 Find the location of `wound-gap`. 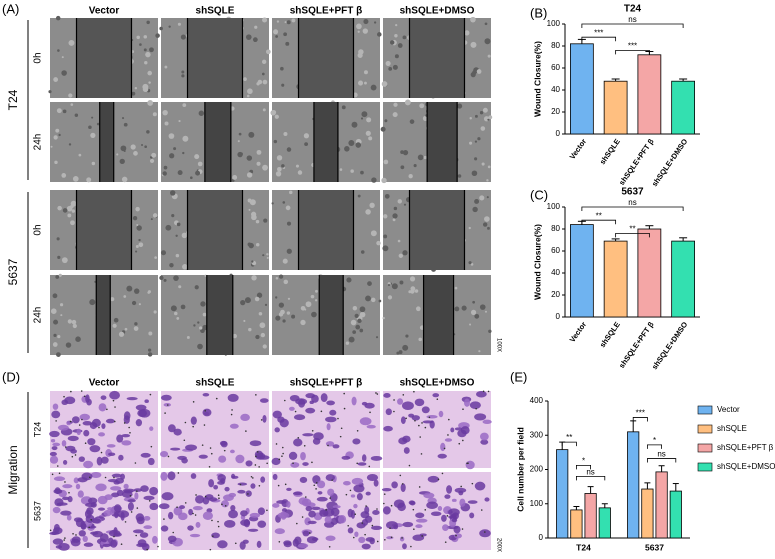

wound-gap is located at coordinates (104, 230).